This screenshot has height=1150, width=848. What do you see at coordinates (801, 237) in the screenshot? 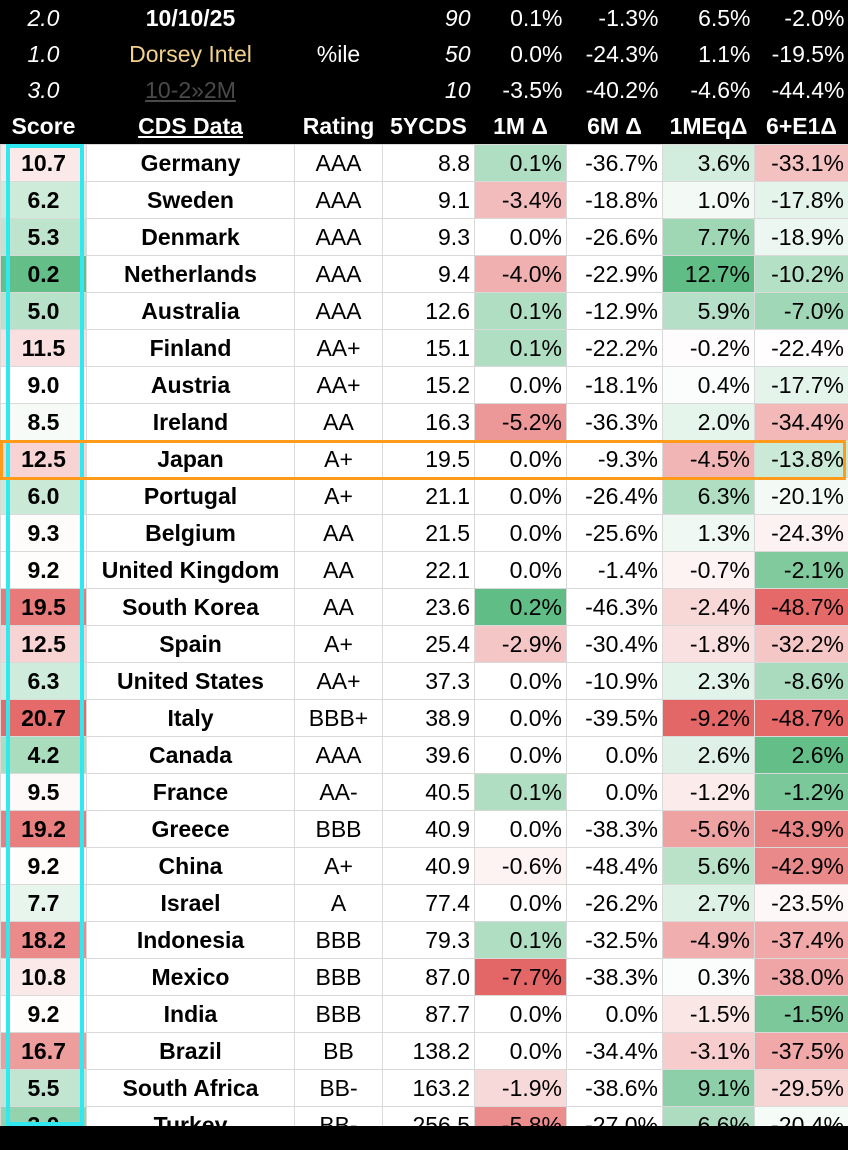
I see `combined-cell: -18.9%` at bounding box center [801, 237].